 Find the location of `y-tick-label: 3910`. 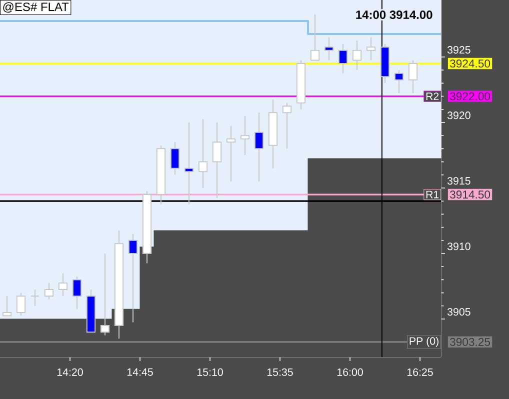

y-tick-label: 3910 is located at coordinates (458, 246).